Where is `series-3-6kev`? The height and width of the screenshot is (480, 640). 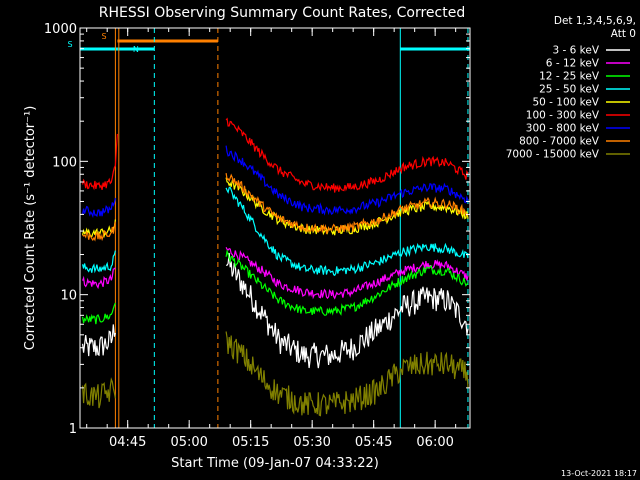
series-3-6kev is located at coordinates (275, 310).